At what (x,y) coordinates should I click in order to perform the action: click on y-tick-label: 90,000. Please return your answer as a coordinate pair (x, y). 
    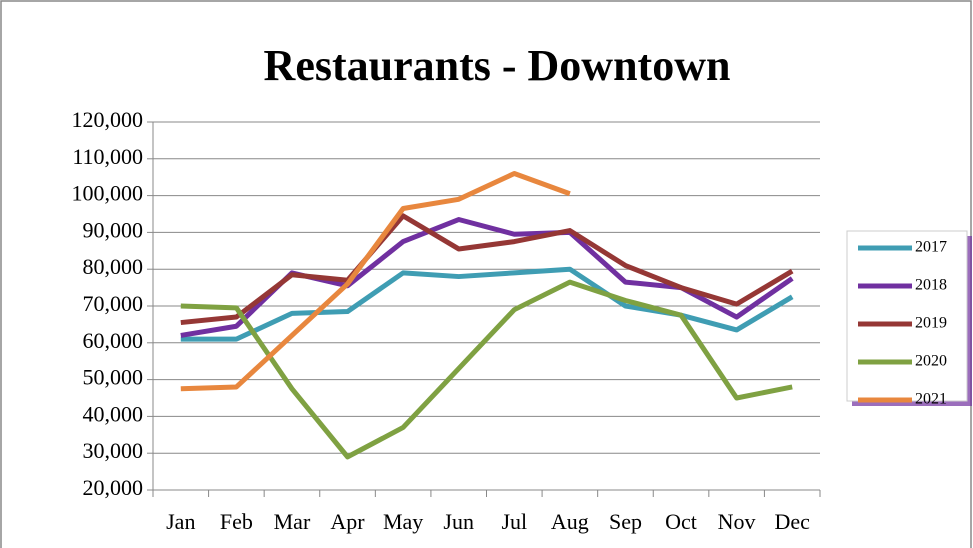
    Looking at the image, I should click on (113, 229).